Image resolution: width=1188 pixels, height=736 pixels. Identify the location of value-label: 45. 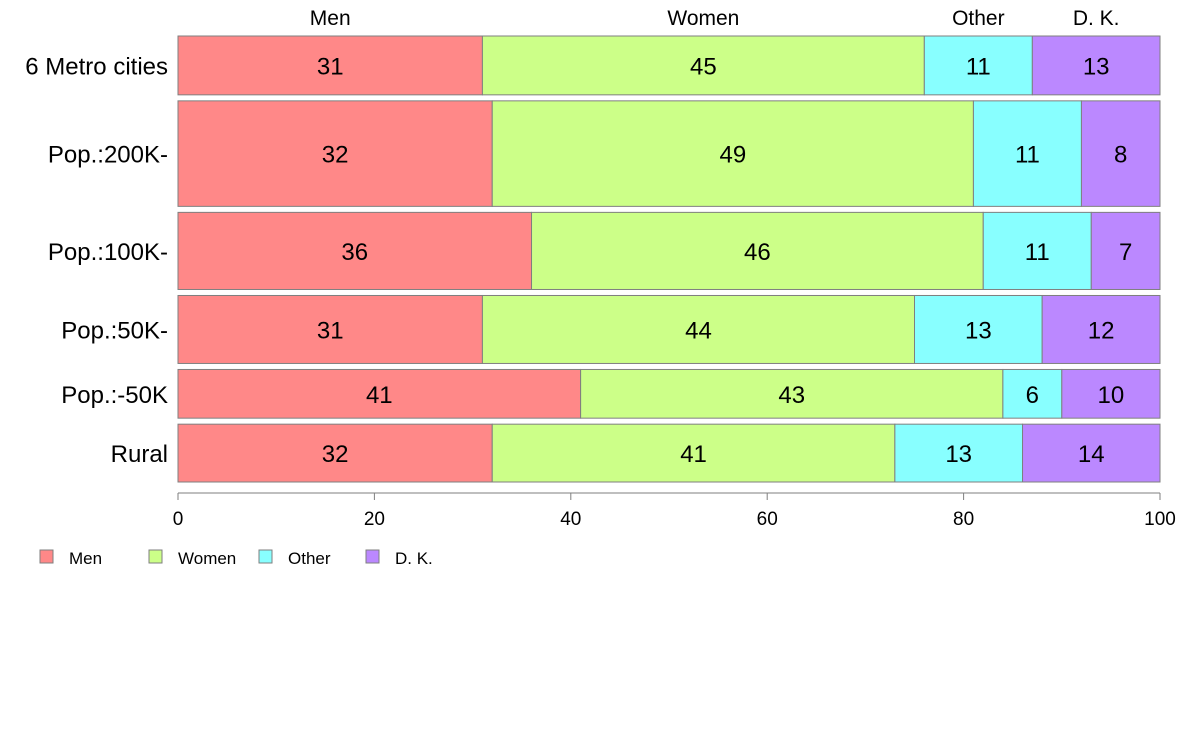
(703, 66).